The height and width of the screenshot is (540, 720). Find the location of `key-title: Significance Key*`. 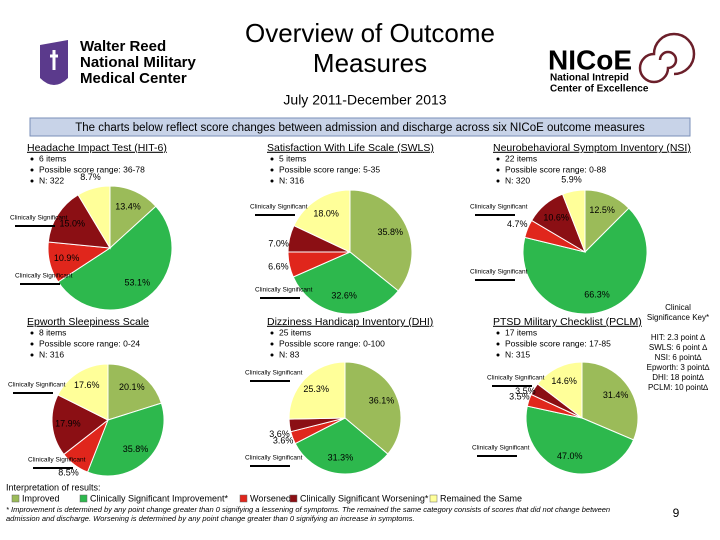

key-title: Significance Key* is located at coordinates (678, 317).